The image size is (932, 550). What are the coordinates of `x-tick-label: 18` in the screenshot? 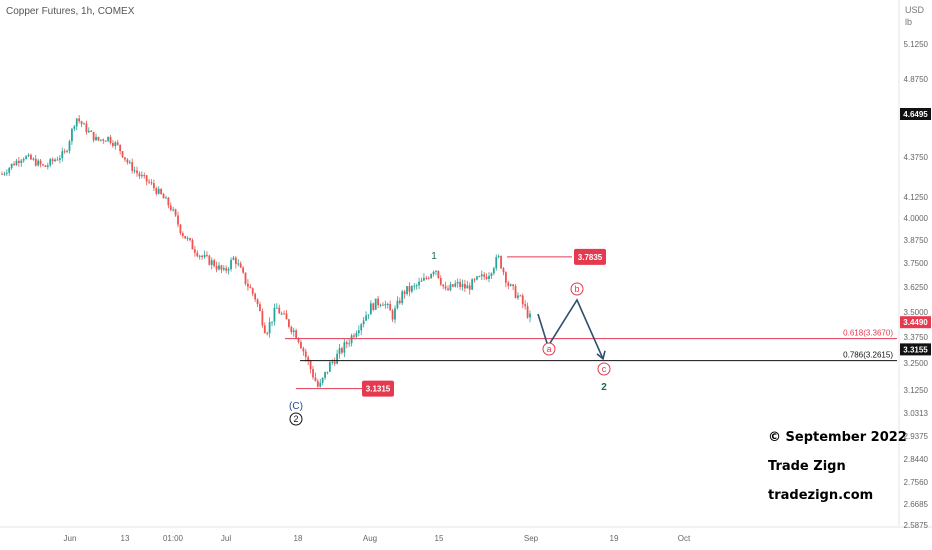 It's located at (298, 538).